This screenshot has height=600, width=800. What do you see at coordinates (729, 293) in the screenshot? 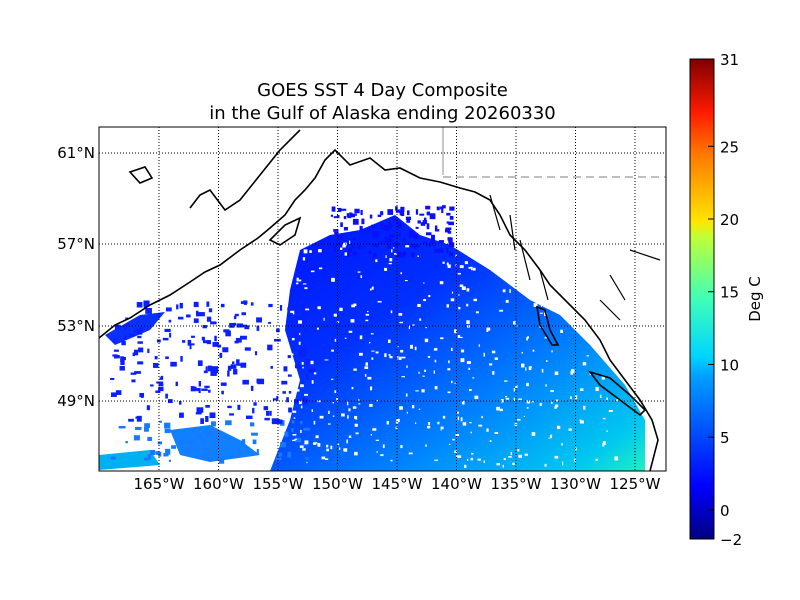
I see `colorbar-tick-label: 15` at bounding box center [729, 293].